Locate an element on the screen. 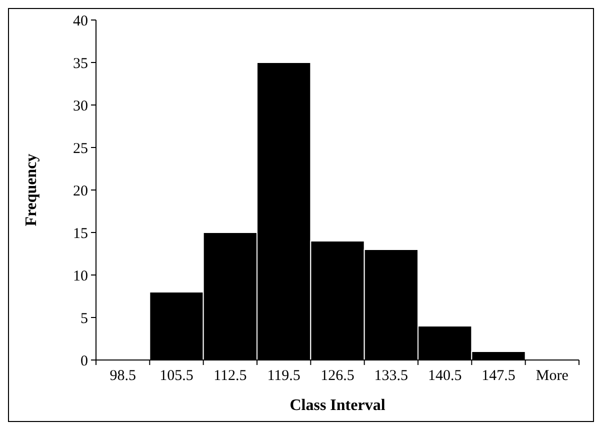 The height and width of the screenshot is (430, 602). x-tick-label: 98.5 is located at coordinates (123, 376).